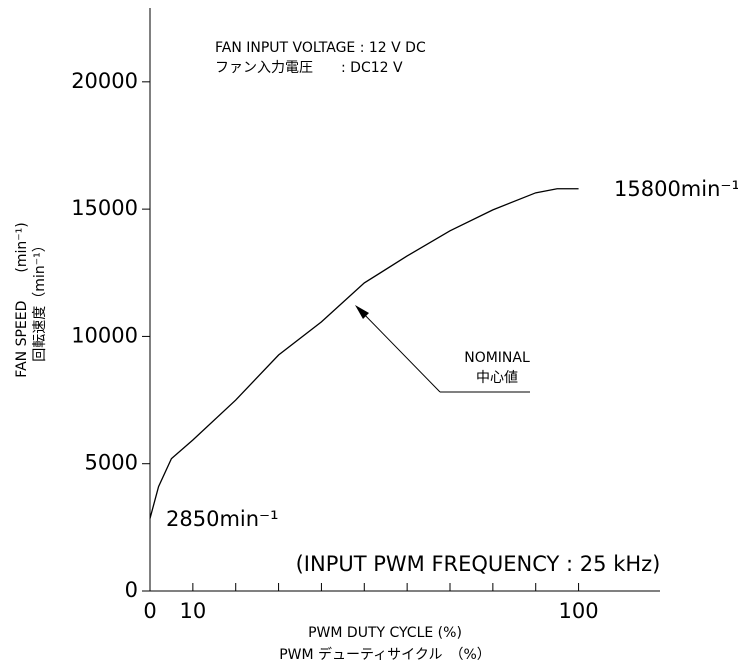 This screenshot has height=669, width=738. I want to click on x-axis-label: PWM DUTY CYCLE (%), so click(385, 633).